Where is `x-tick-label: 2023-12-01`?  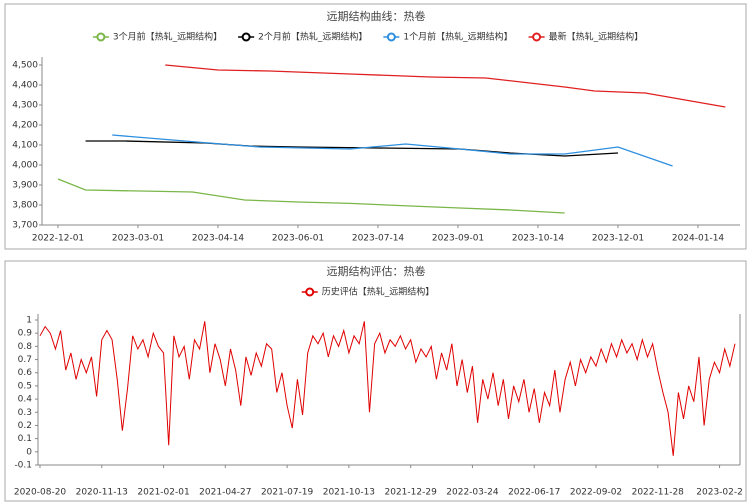
x-tick-label: 2023-12-01 is located at coordinates (618, 239).